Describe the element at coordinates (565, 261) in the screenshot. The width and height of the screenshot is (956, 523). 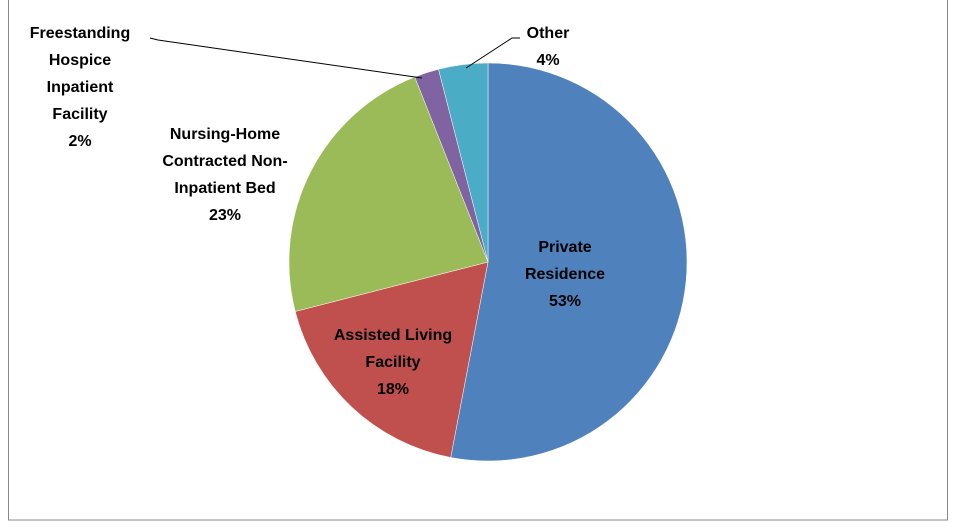
I see `slice-label: Private Residence` at that location.